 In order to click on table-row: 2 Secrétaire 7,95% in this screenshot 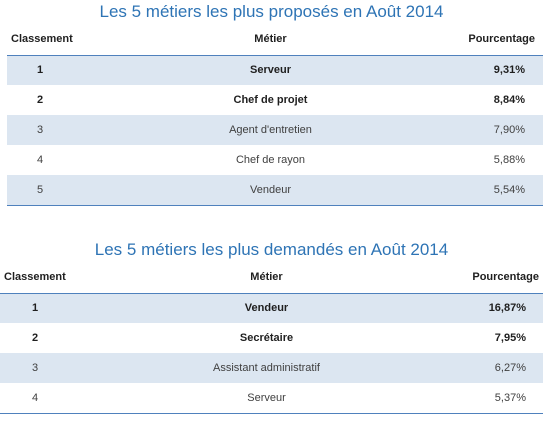, I will do `click(271, 338)`.